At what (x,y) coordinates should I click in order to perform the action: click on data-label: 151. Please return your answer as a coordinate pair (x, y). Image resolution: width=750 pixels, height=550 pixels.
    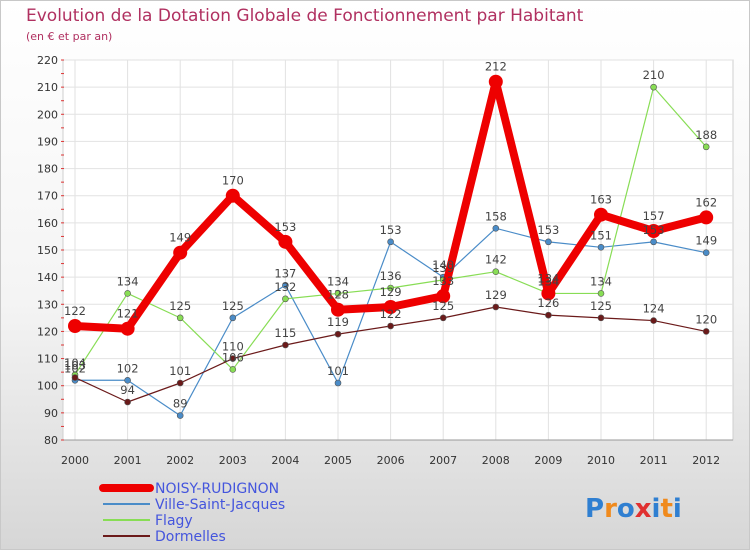
    Looking at the image, I should click on (601, 235).